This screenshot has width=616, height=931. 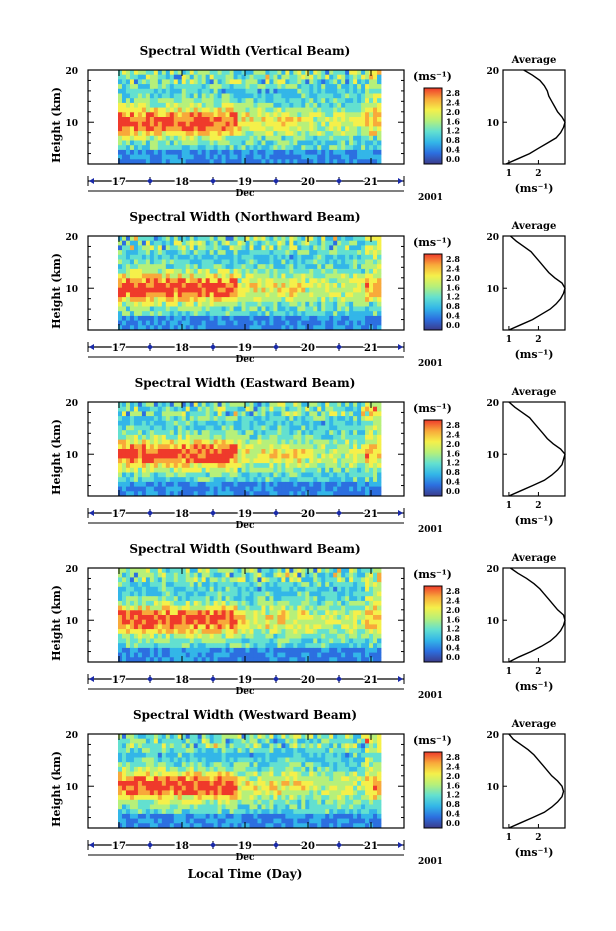 What do you see at coordinates (492, 72) in the screenshot?
I see `profile-y-tick-label: 20` at bounding box center [492, 72].